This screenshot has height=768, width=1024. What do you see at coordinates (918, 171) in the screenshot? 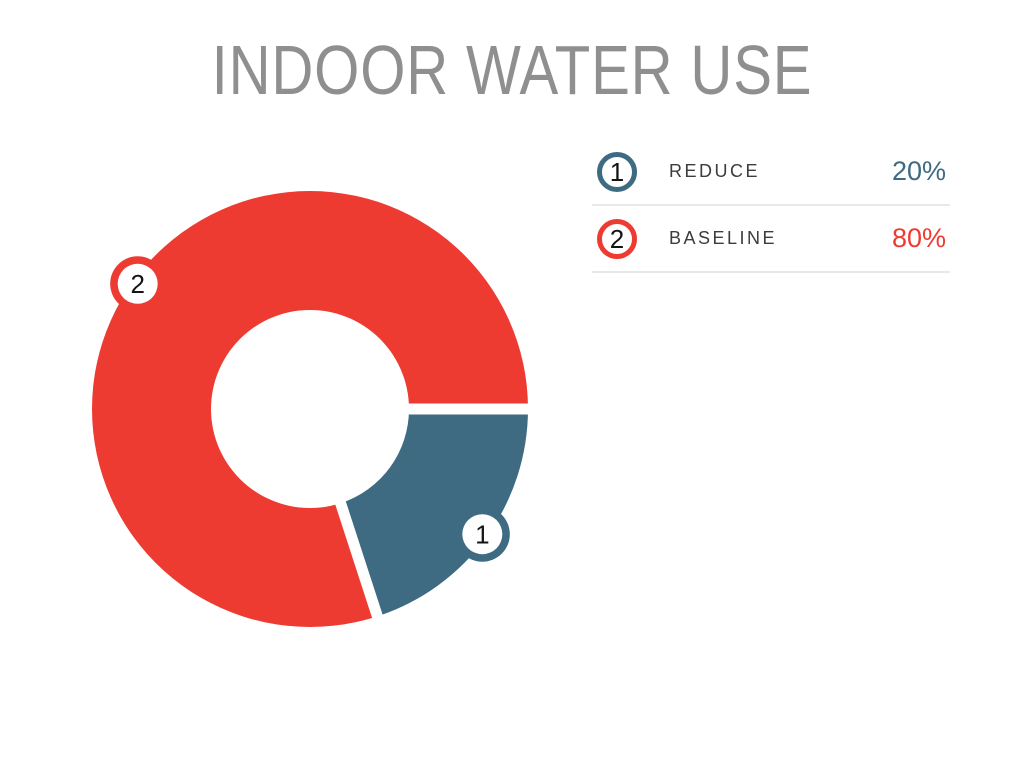
I see `legend-value-reduce: 20%` at bounding box center [918, 171].